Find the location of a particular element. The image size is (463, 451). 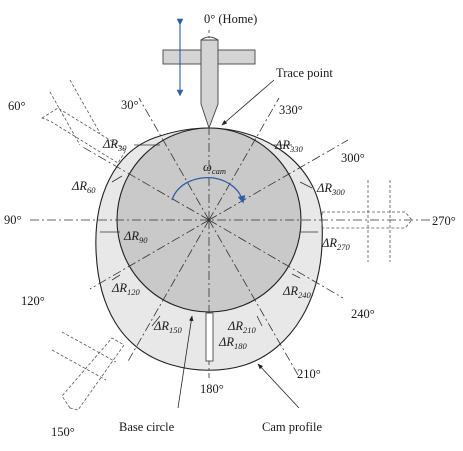

delta-r120-label: ΔR120 is located at coordinates (125, 289).